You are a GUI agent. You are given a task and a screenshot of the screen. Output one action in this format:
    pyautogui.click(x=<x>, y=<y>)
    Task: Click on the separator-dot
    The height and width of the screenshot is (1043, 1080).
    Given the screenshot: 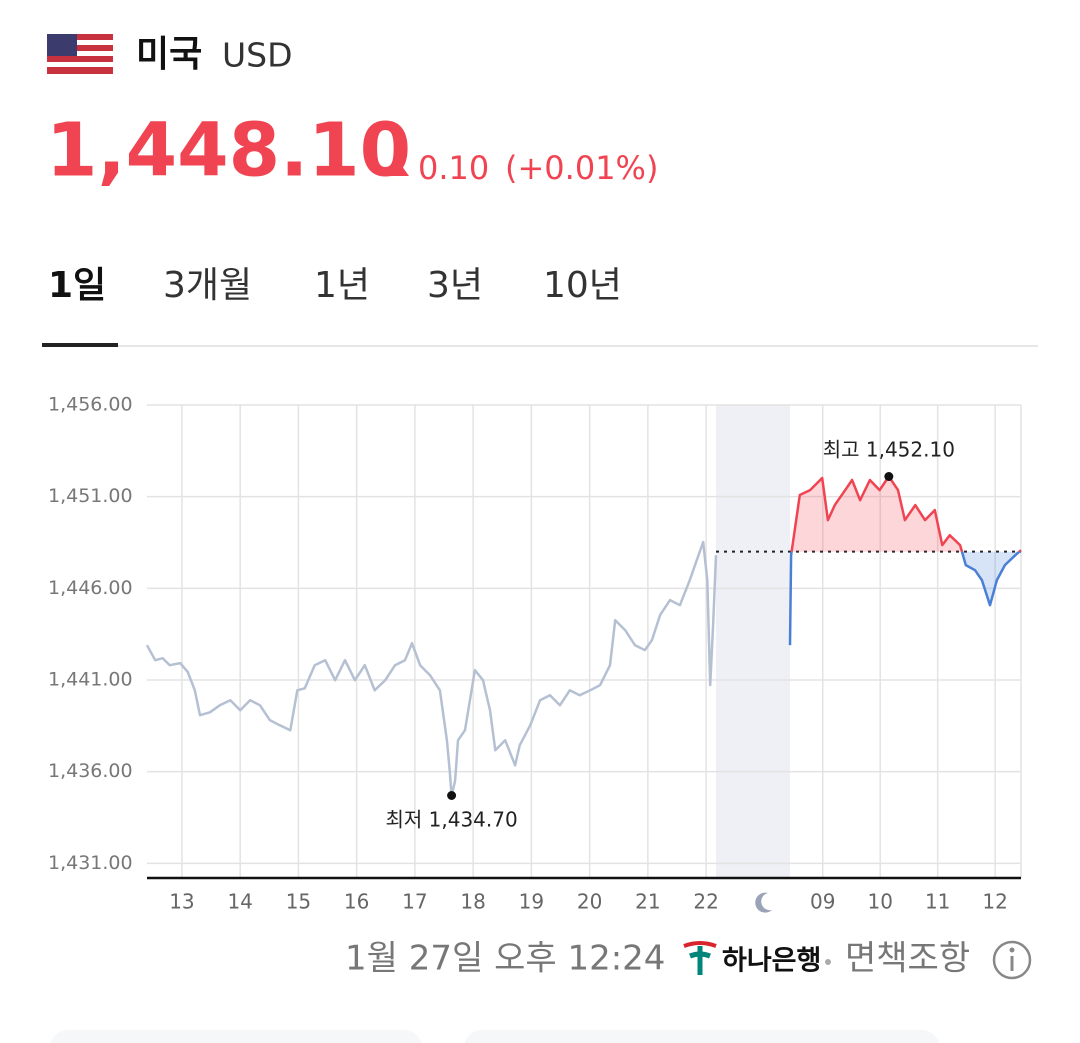 What is the action you would take?
    pyautogui.click(x=828, y=962)
    